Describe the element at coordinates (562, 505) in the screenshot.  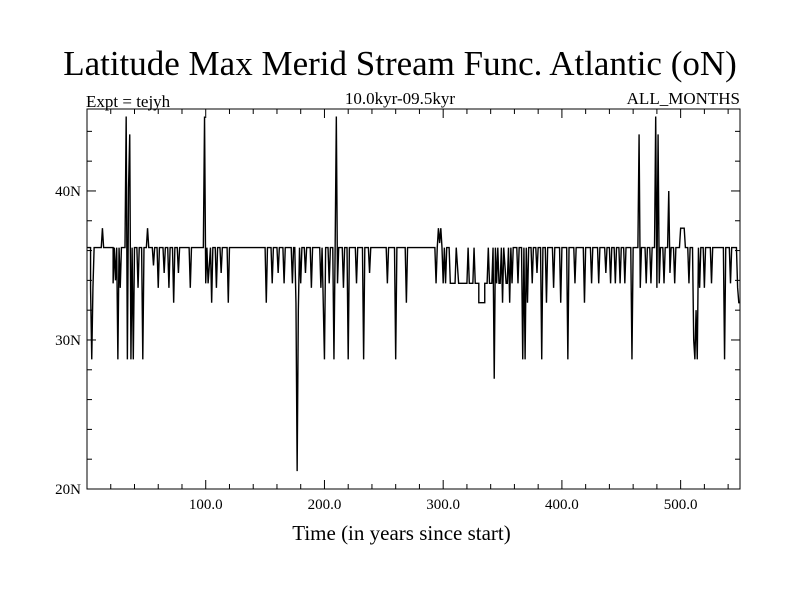
I see `x-tick-label: 400.0` at that location.